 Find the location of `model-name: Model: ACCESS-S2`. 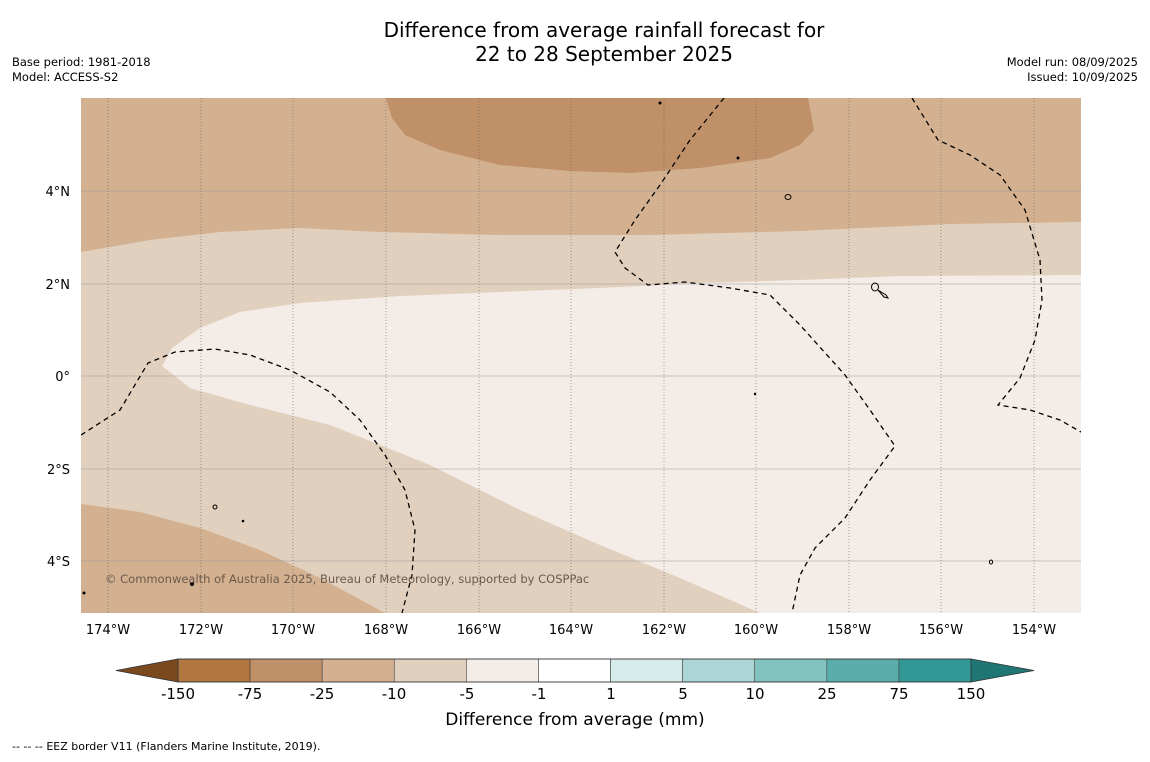

model-name: Model: ACCESS-S2 is located at coordinates (65, 77).